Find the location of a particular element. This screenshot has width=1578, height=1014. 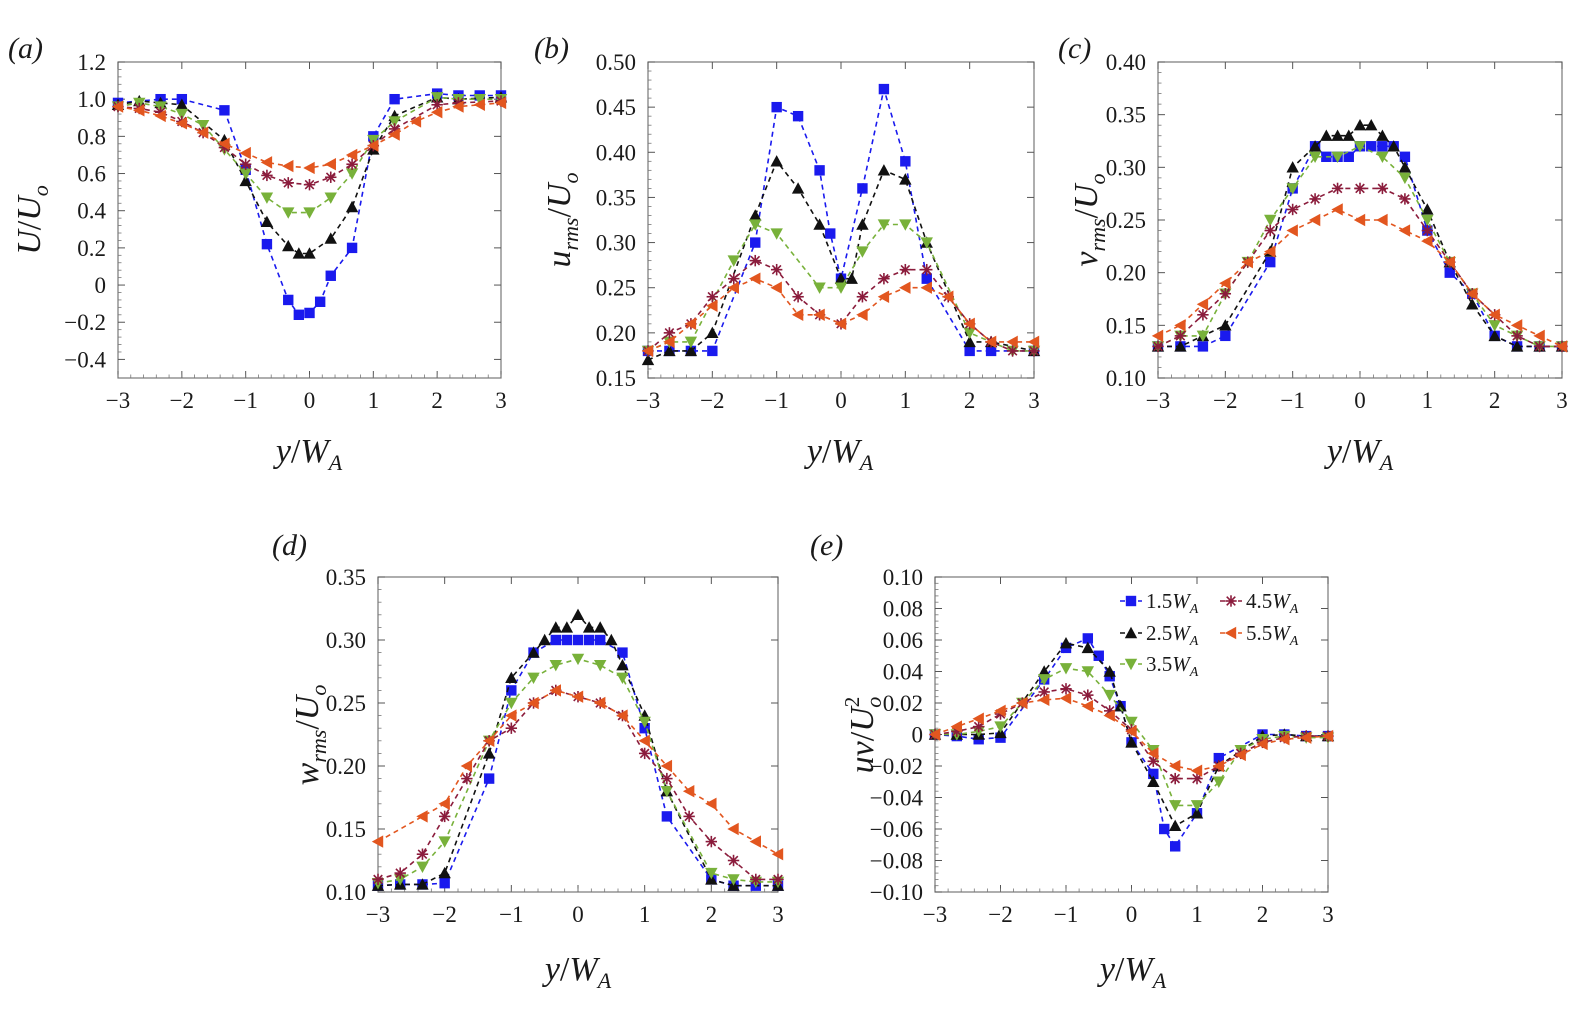

x-tick-label: 3 is located at coordinates (1034, 400).